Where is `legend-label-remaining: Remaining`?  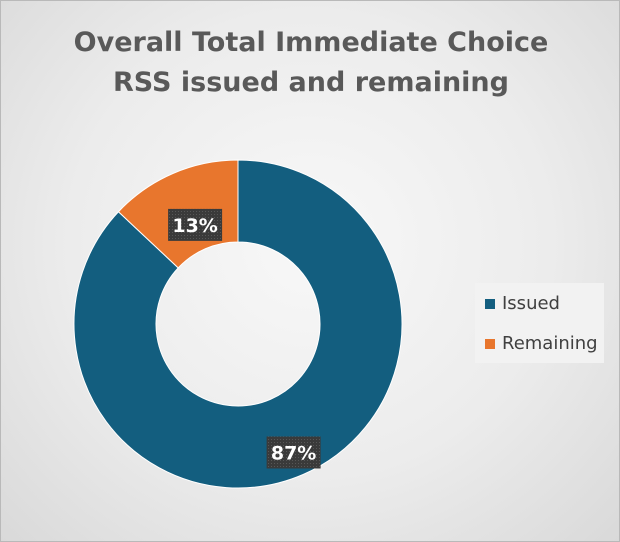
legend-label-remaining: Remaining is located at coordinates (550, 343).